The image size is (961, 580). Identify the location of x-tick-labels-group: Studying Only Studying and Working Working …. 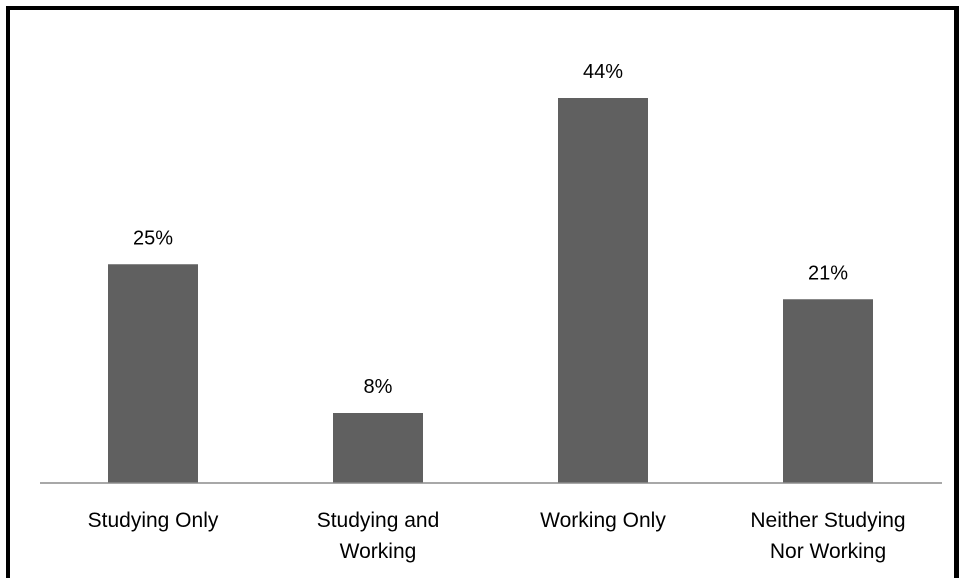
(497, 536).